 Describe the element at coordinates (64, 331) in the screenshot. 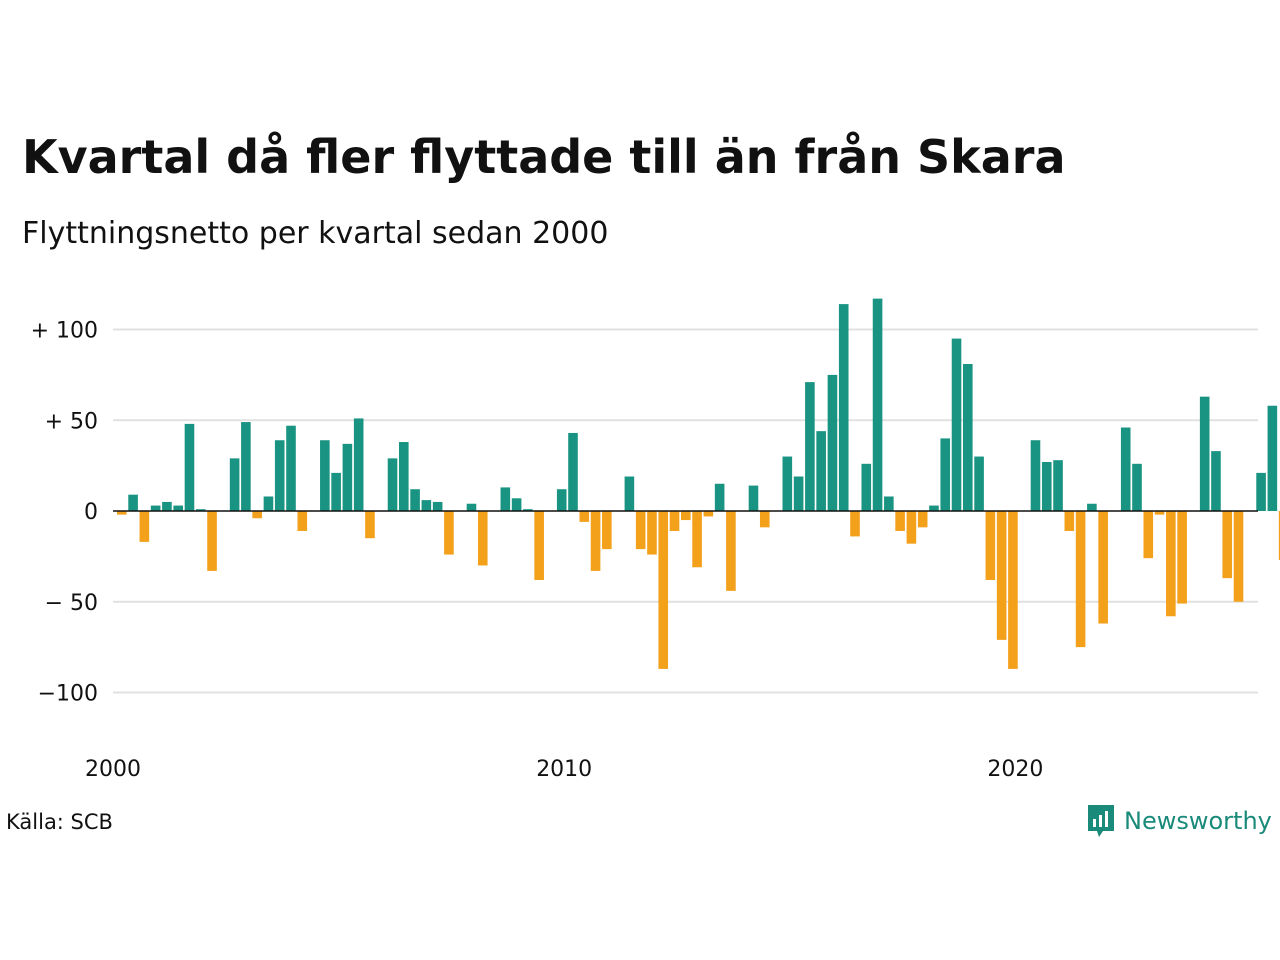

I see `y-tick-label: + 100` at that location.